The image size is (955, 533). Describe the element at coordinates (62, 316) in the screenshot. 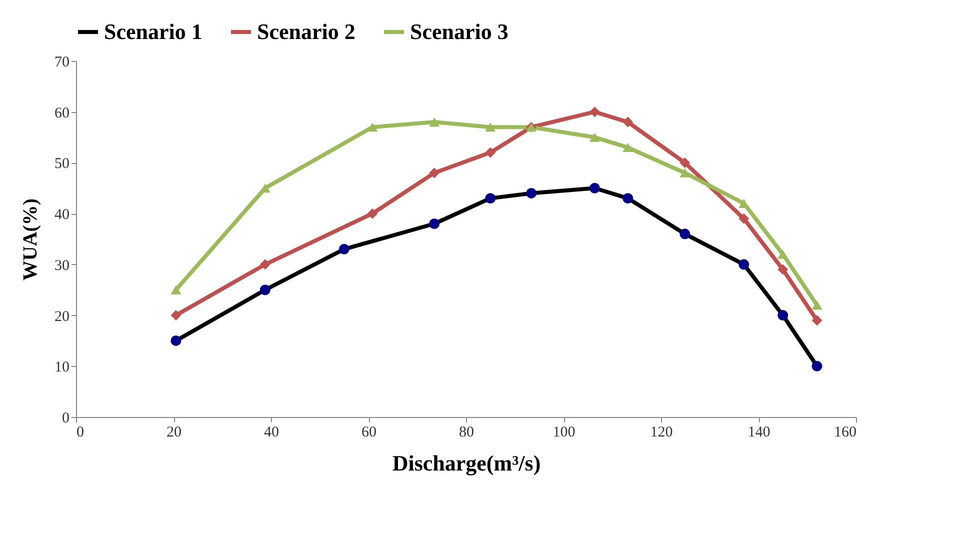

I see `y-tick-label: 20` at that location.